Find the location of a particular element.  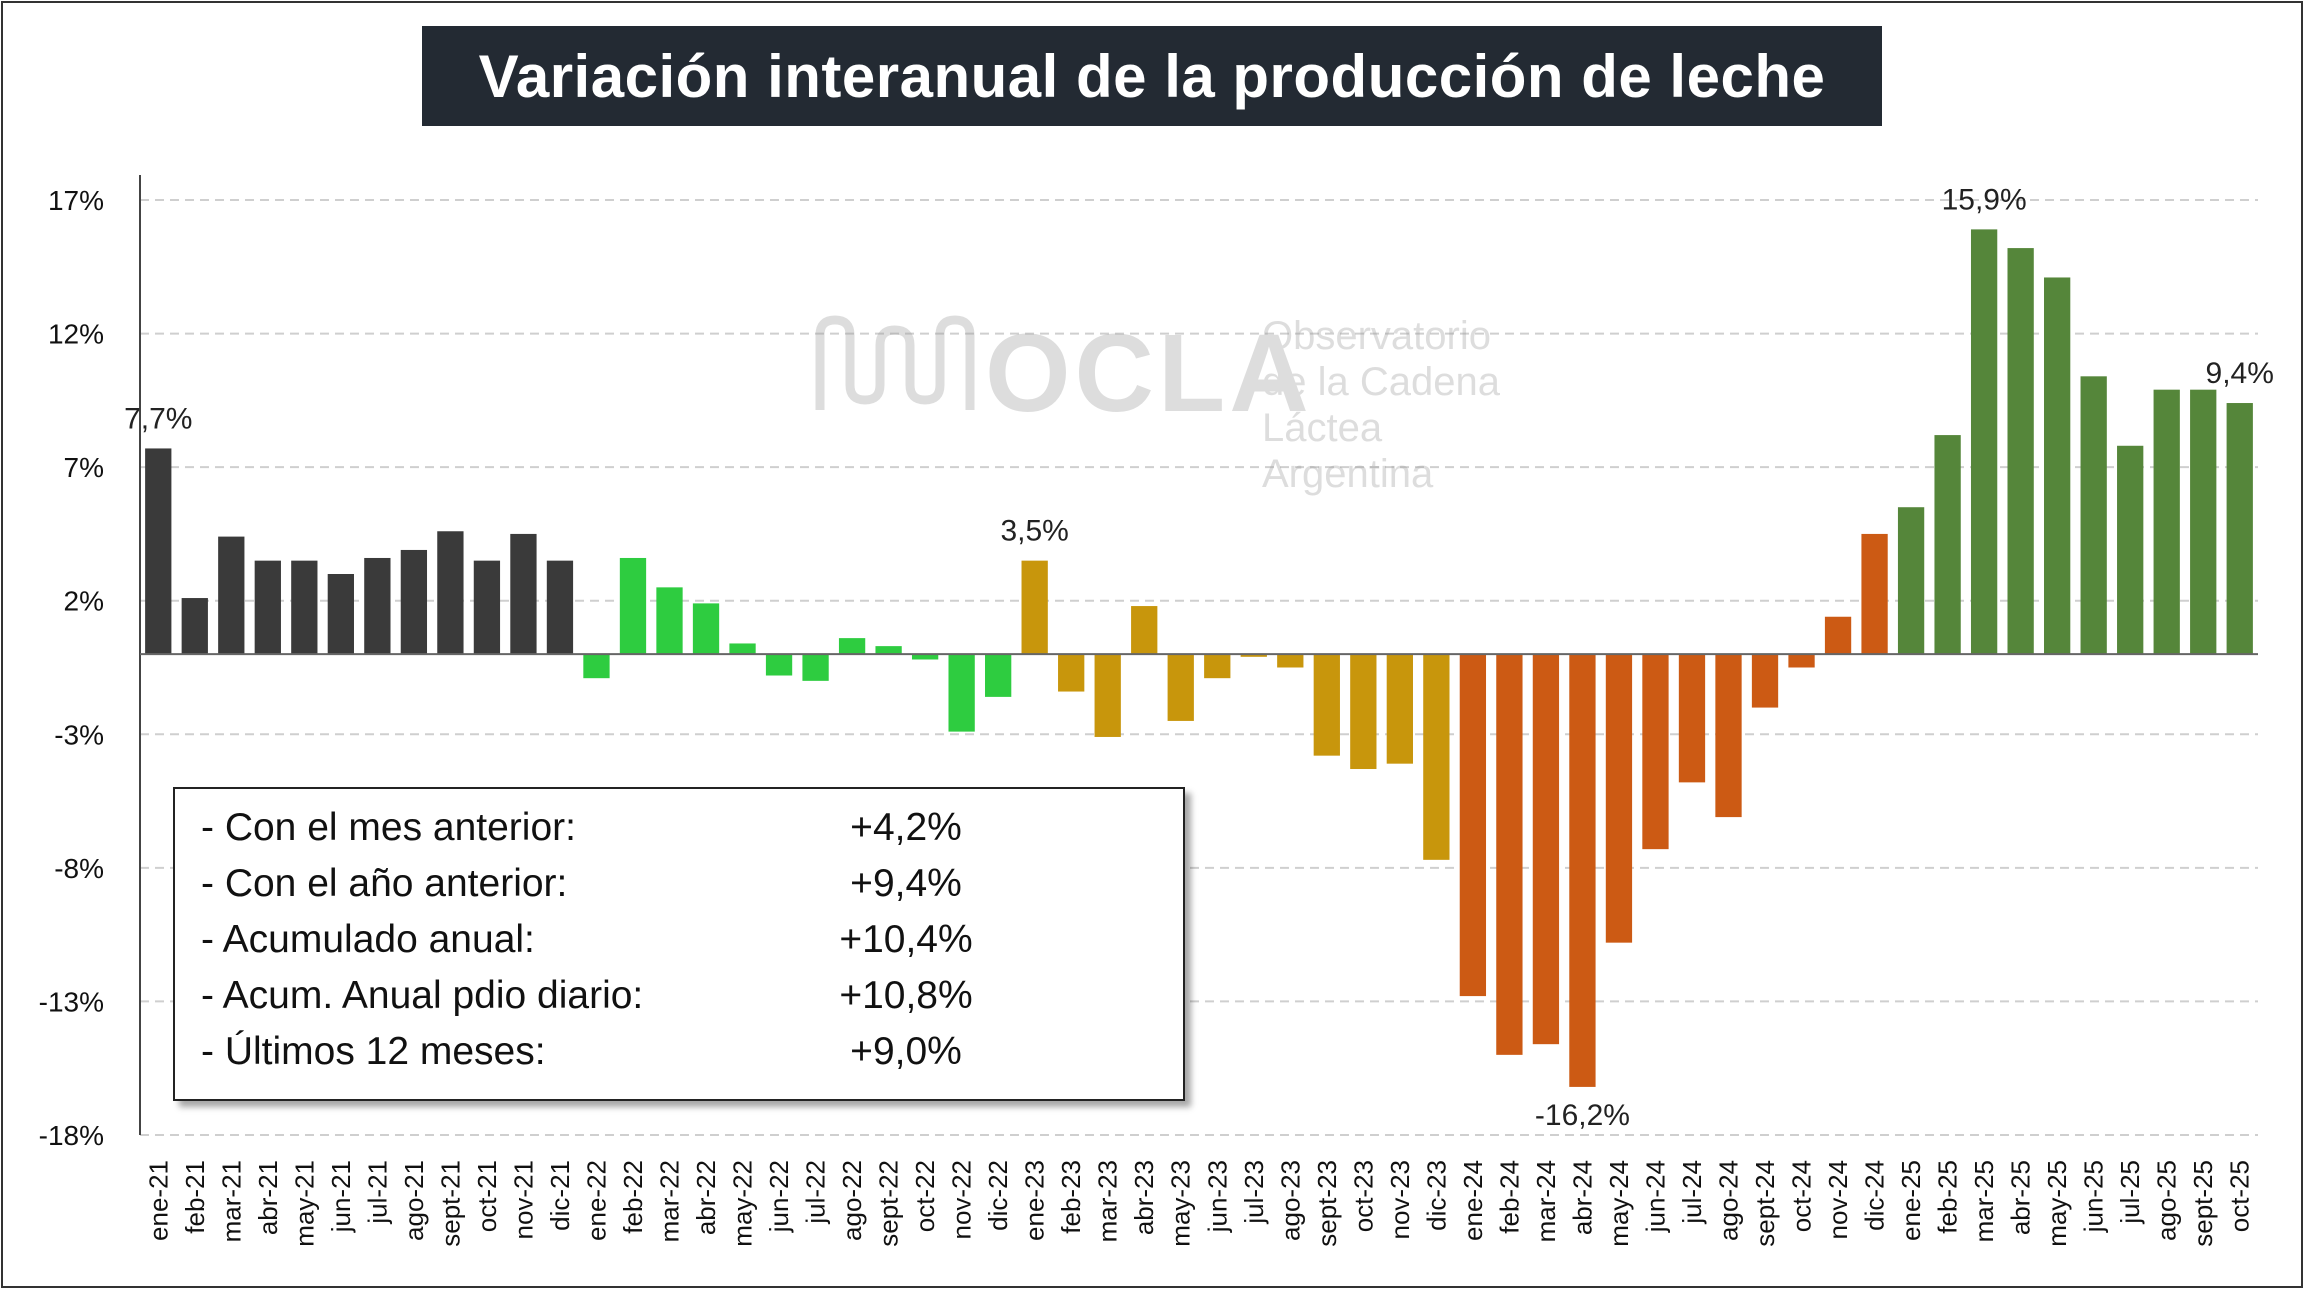

x-tick-label: ene-25 is located at coordinates (1911, 1200).